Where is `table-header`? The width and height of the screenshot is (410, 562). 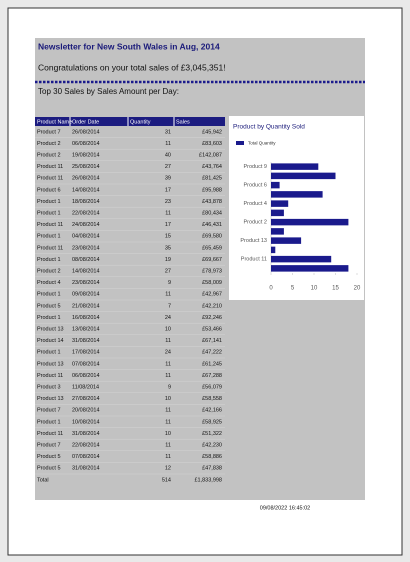
table-header is located at coordinates (130, 121).